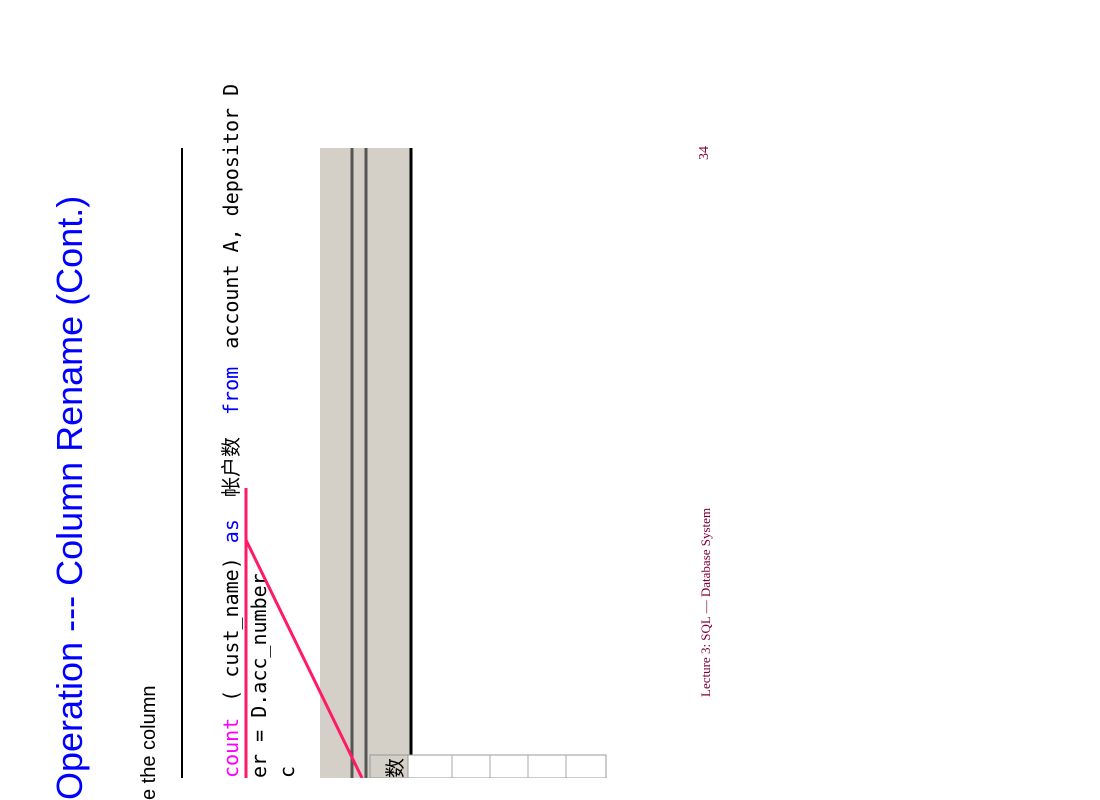  I want to click on footer-text: Lecture 3: SQL — Database System, so click(705, 602).